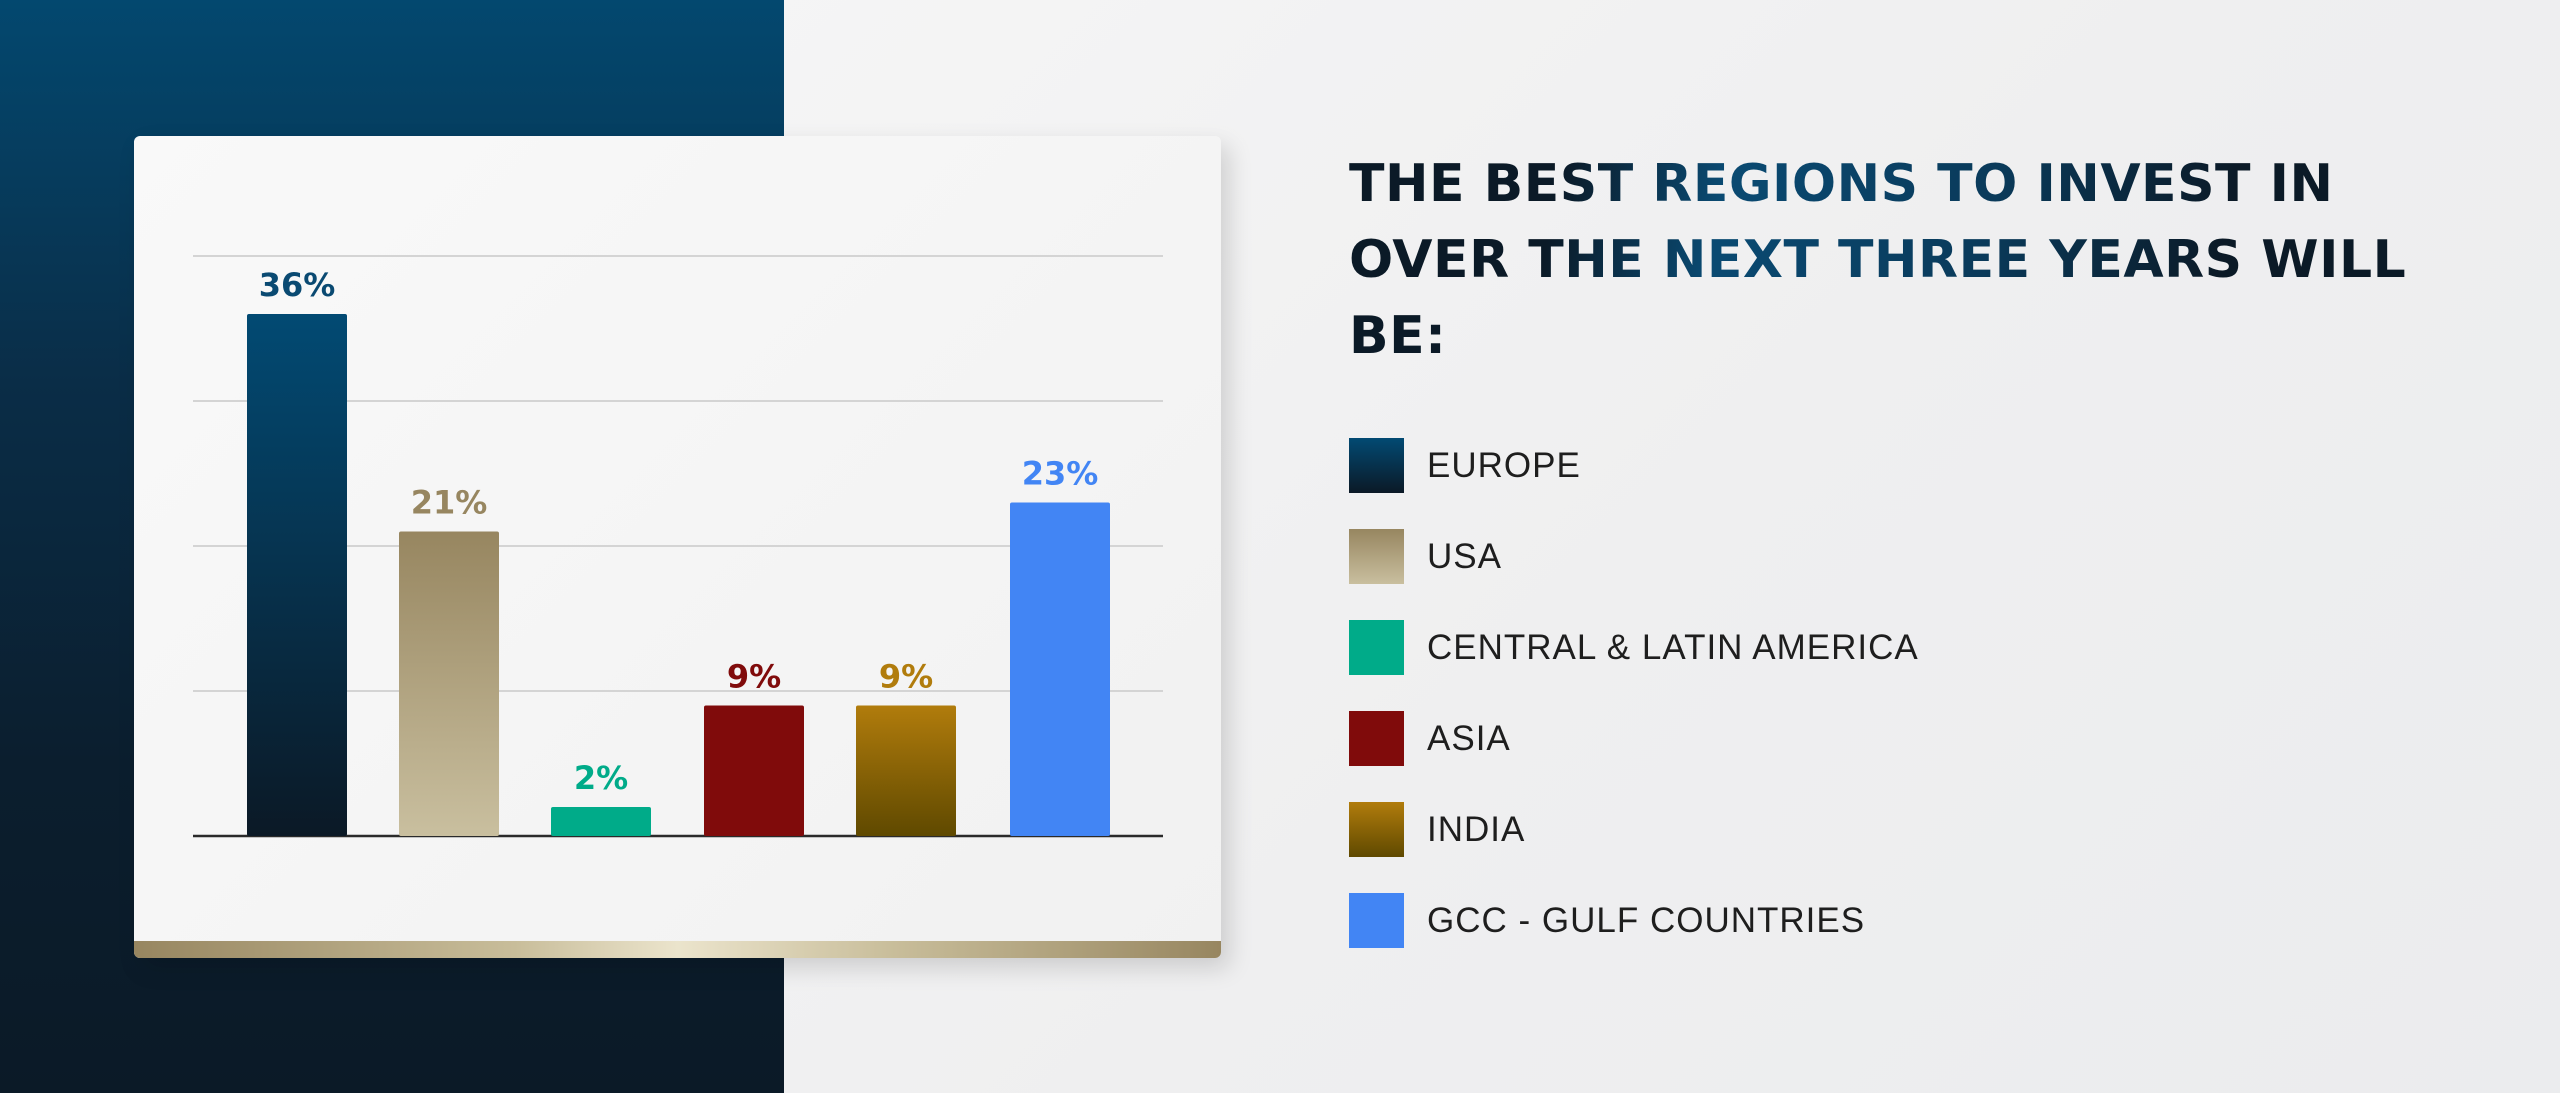 The width and height of the screenshot is (2560, 1093). I want to click on data-label: 23%, so click(1060, 474).